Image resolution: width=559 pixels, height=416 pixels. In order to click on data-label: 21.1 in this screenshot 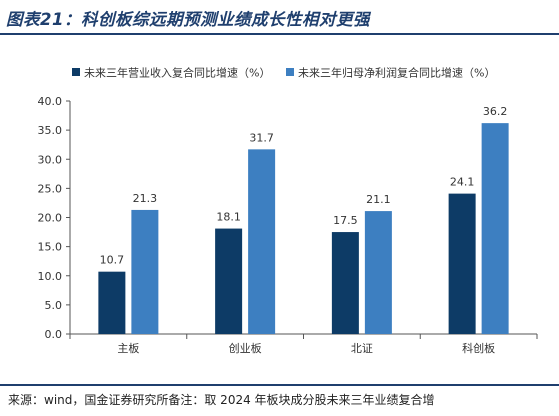, I will do `click(378, 199)`.